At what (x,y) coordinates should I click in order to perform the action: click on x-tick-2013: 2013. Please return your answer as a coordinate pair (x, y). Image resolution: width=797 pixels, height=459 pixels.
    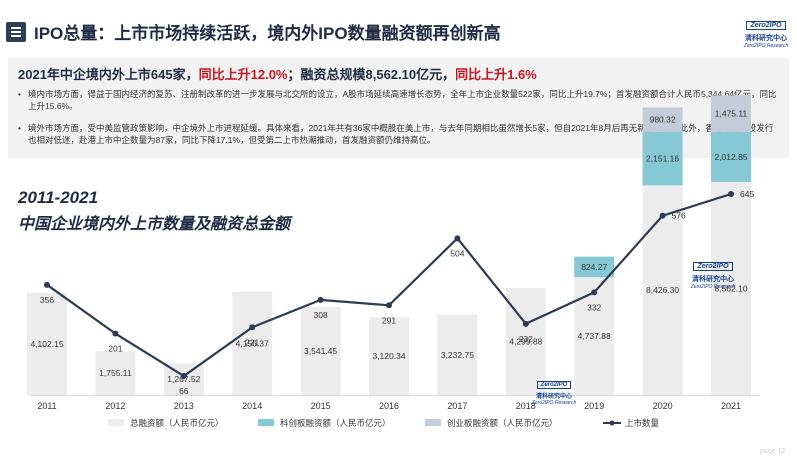
    Looking at the image, I should click on (184, 406).